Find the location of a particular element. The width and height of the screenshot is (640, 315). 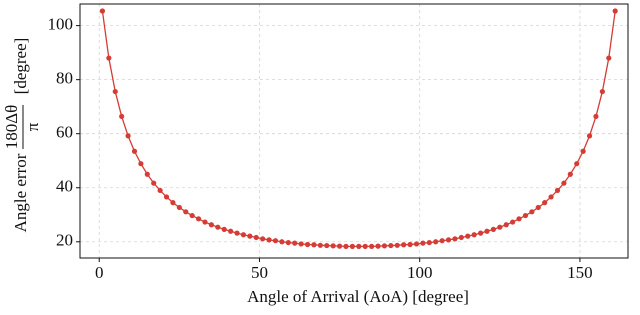

y-axis-label: Angle error 180Δθ π [degree] is located at coordinates (22, 135).